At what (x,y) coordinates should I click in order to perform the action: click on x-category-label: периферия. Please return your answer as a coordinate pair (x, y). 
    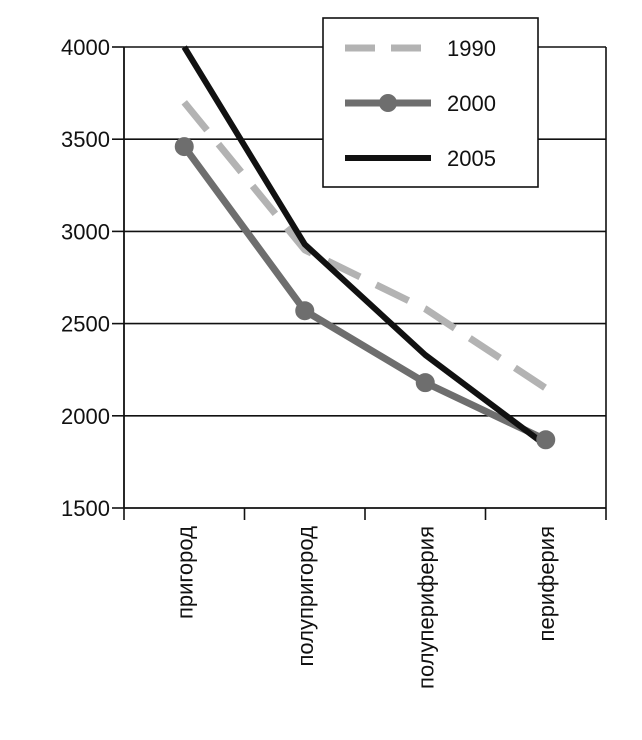
    Looking at the image, I should click on (546, 583).